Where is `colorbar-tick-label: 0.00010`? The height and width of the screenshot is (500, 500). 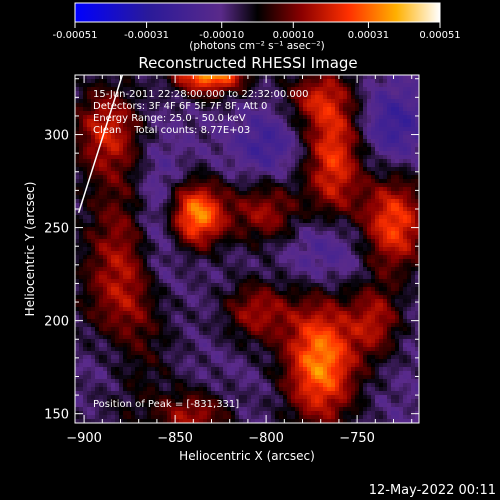
colorbar-tick-label: 0.00010 is located at coordinates (293, 35).